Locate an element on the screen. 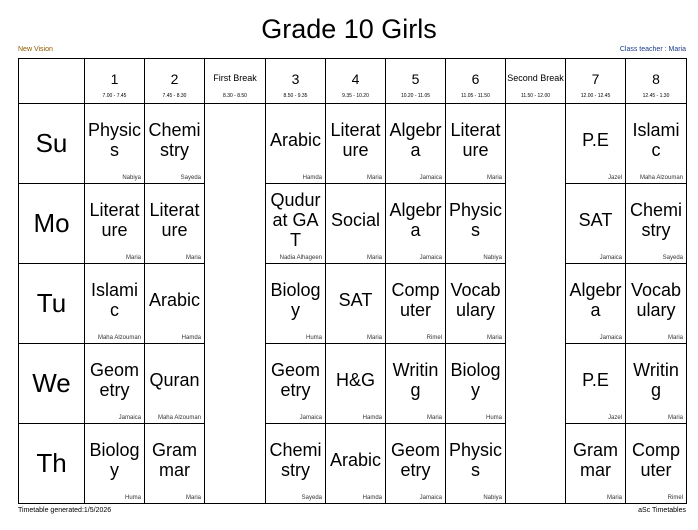  lesson-cell: Social Maria is located at coordinates (355, 223).